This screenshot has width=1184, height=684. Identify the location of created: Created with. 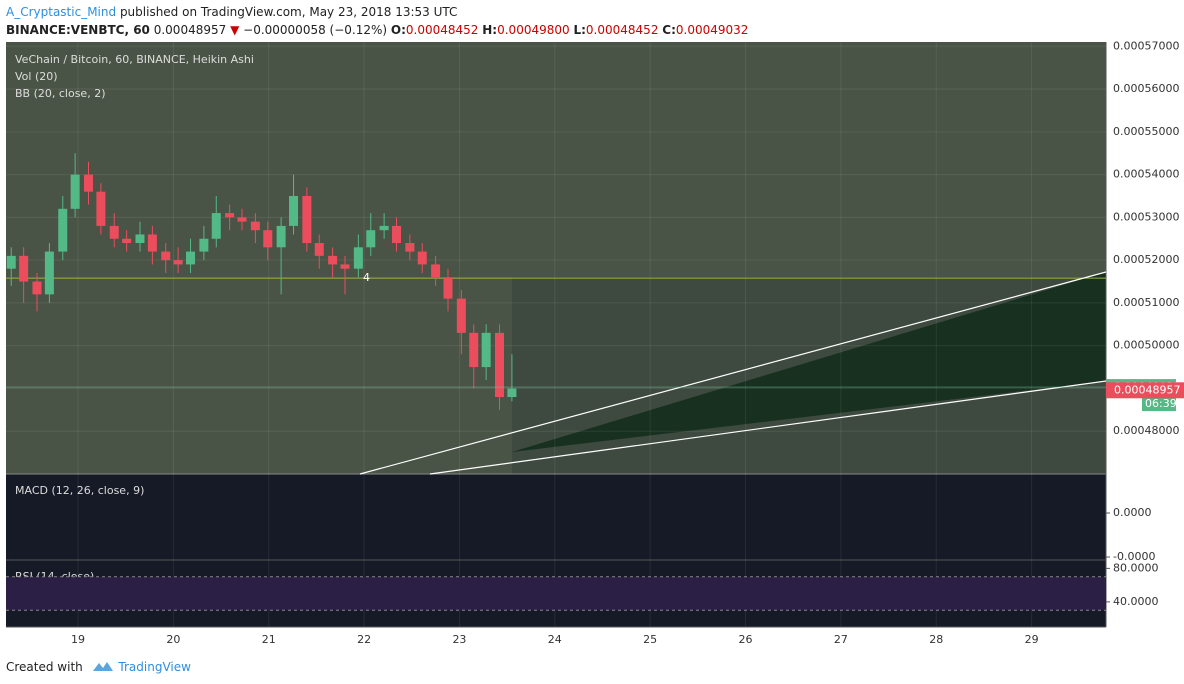
(44, 667).